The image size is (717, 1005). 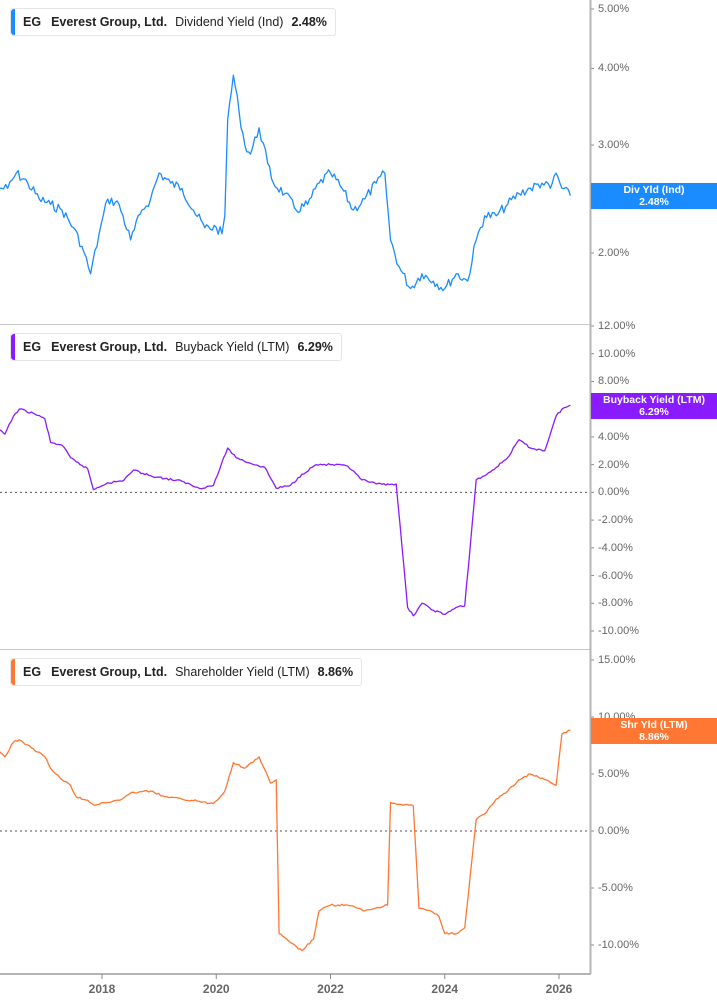 I want to click on x-tick-label: 2020, so click(x=216, y=989).